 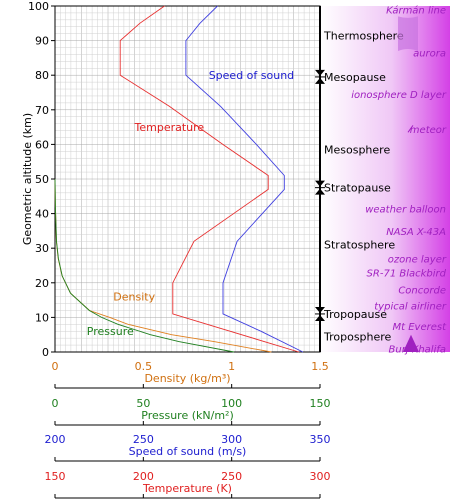 What do you see at coordinates (405, 209) in the screenshot?
I see `feature-label: weather balloon` at bounding box center [405, 209].